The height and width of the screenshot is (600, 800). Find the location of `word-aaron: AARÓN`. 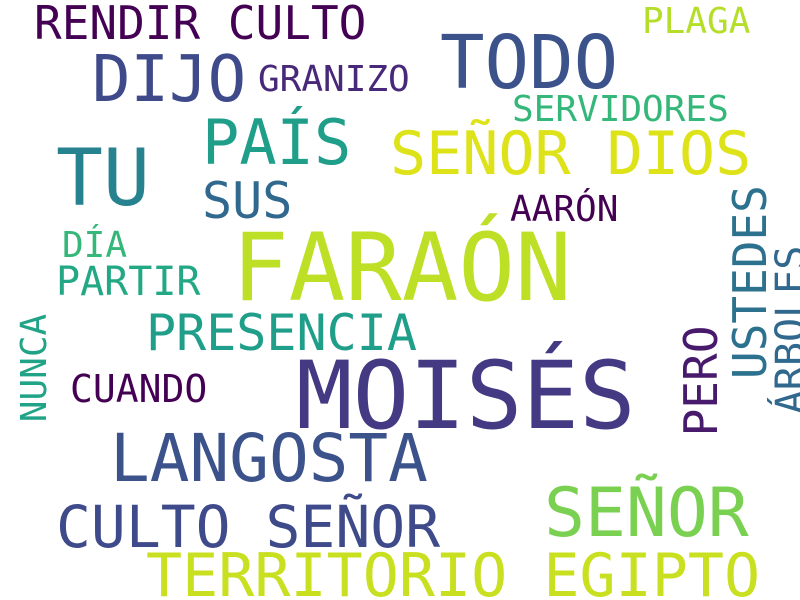

word-aaron: AARÓN is located at coordinates (564, 209).